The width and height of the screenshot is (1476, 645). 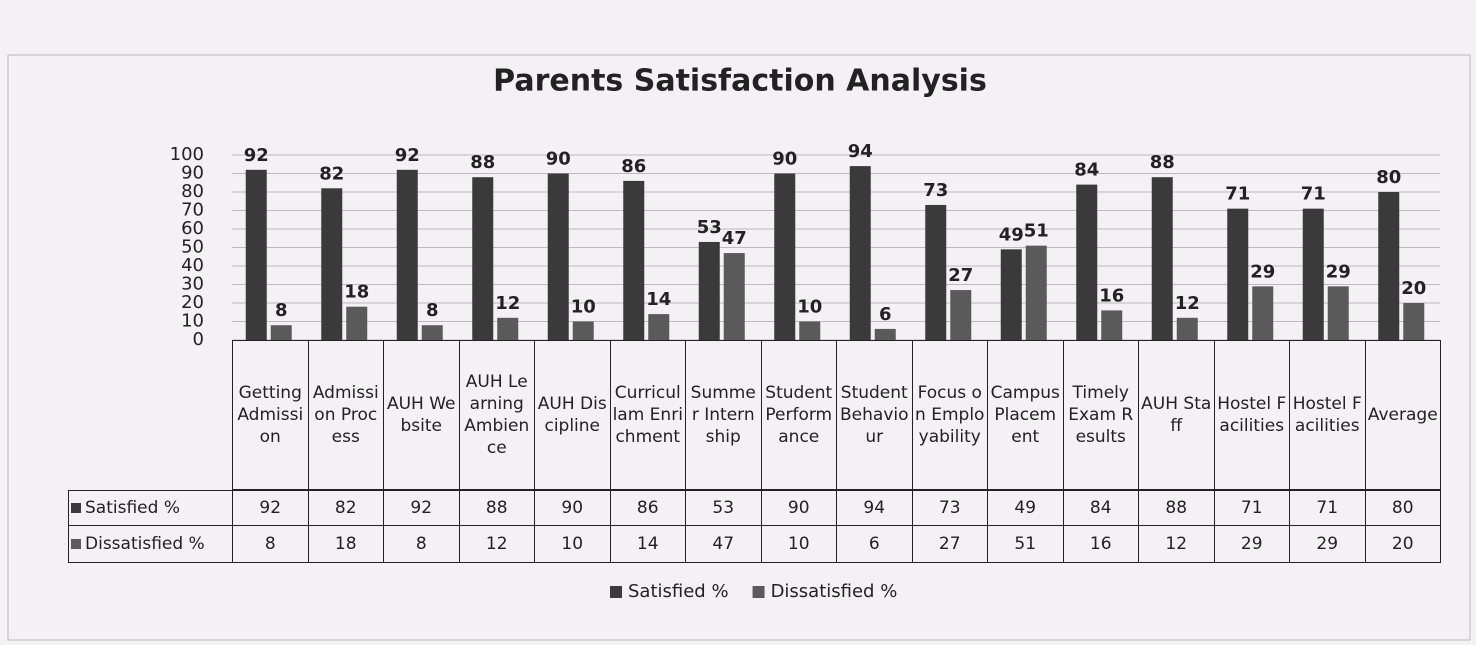 What do you see at coordinates (192, 210) in the screenshot?
I see `y-tick-label: 70` at bounding box center [192, 210].